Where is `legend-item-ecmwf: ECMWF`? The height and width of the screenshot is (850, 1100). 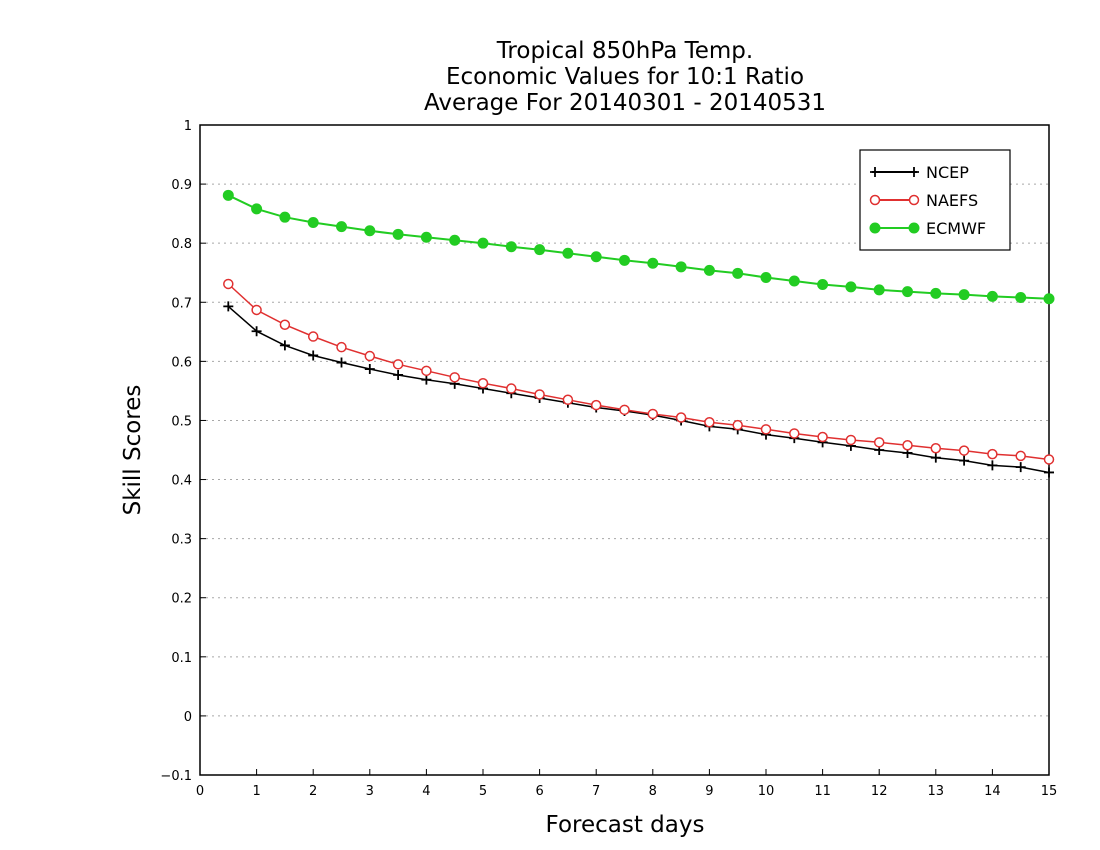
legend-item-ecmwf: ECMWF is located at coordinates (927, 228).